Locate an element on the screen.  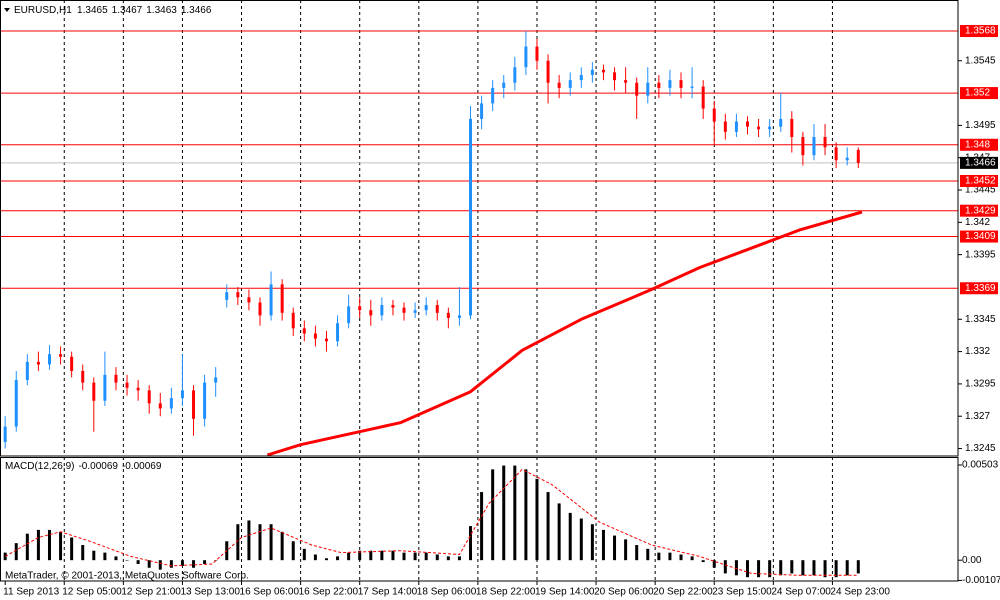
y-tick-label: 1.332 is located at coordinates (977, 351).